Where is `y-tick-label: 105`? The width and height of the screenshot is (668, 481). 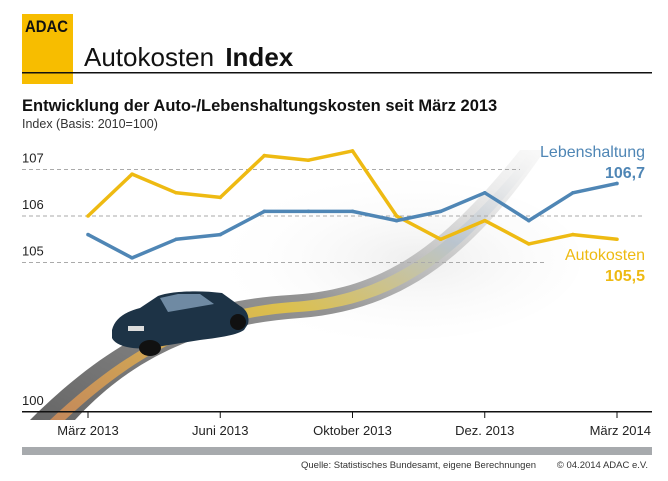
y-tick-label: 105 is located at coordinates (33, 251).